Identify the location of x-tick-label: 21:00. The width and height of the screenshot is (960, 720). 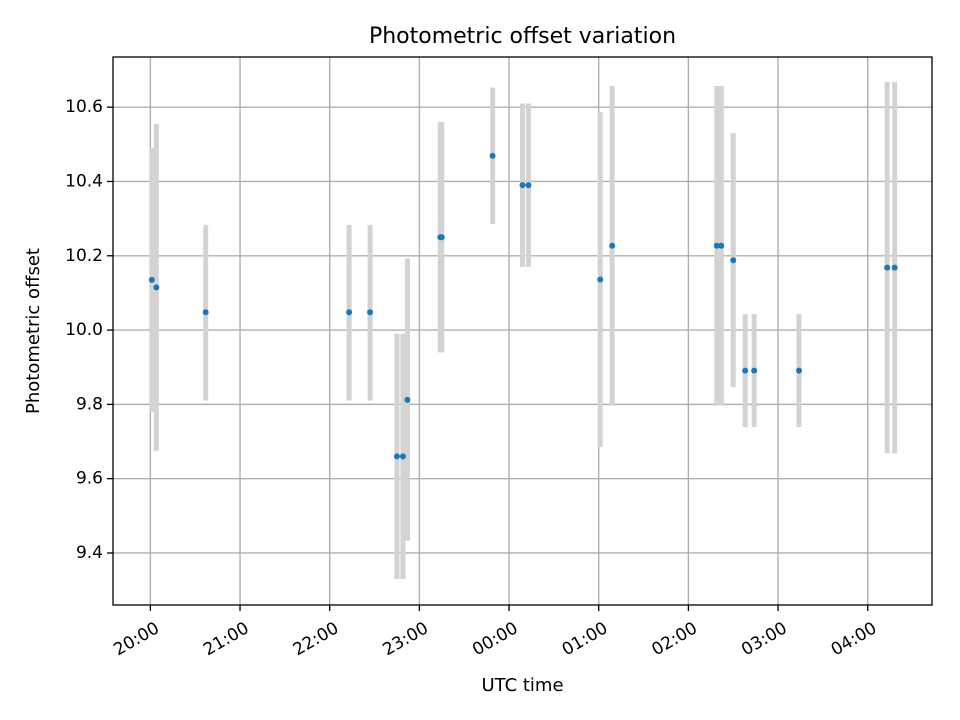
(226, 639).